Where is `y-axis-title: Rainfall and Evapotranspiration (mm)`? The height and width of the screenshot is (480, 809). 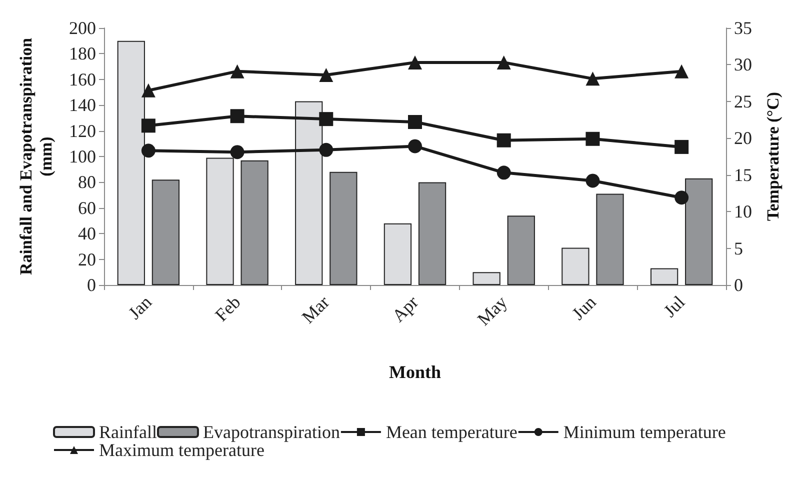 y-axis-title: Rainfall and Evapotranspiration (mm) is located at coordinates (36, 156).